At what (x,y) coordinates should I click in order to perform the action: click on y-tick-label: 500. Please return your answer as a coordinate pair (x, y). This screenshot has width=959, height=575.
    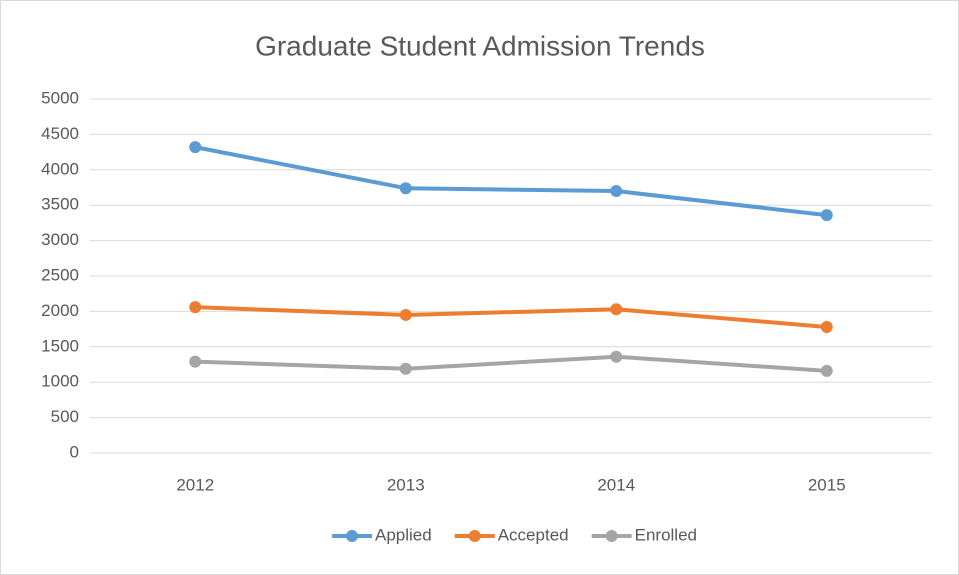
    Looking at the image, I should click on (65, 416).